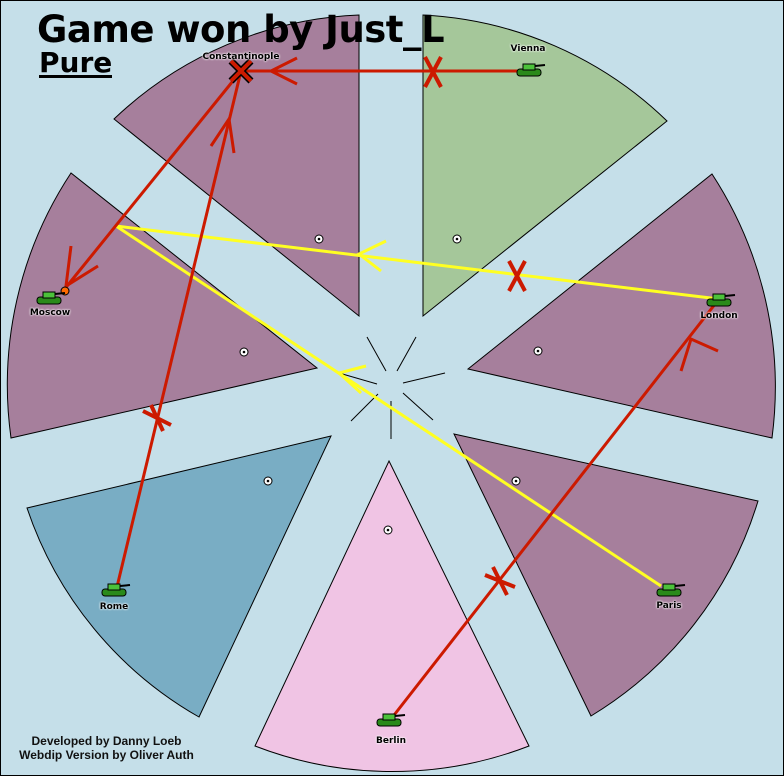 The image size is (784, 776). I want to click on label-constantinople: Constantinople, so click(241, 57).